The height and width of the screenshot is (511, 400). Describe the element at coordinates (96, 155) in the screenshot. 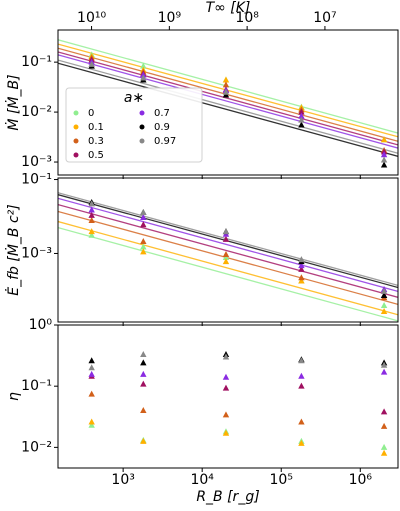

I see `legend-label: 0.5` at that location.